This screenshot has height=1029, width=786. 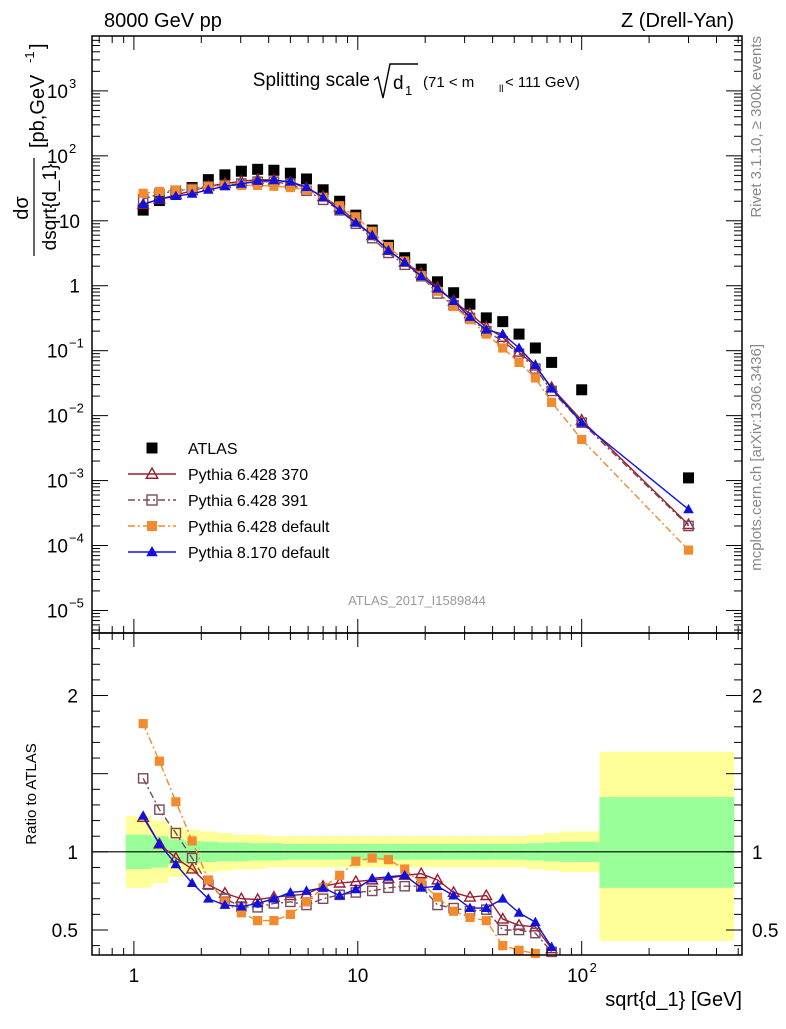 I want to click on legend-item: Pythia 6.428 370, so click(x=218, y=475).